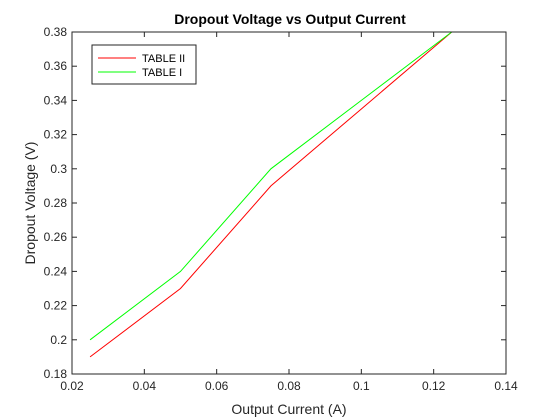  What do you see at coordinates (58, 340) in the screenshot?
I see `y-tick-label: 0.2` at bounding box center [58, 340].